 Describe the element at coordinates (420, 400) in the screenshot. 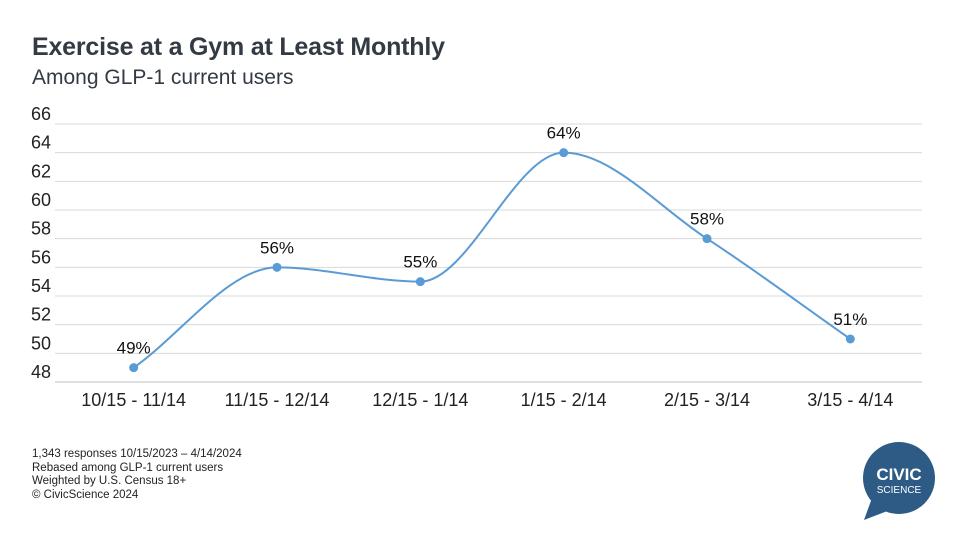

I see `x-tick-label: 12/15 - 1/14` at that location.